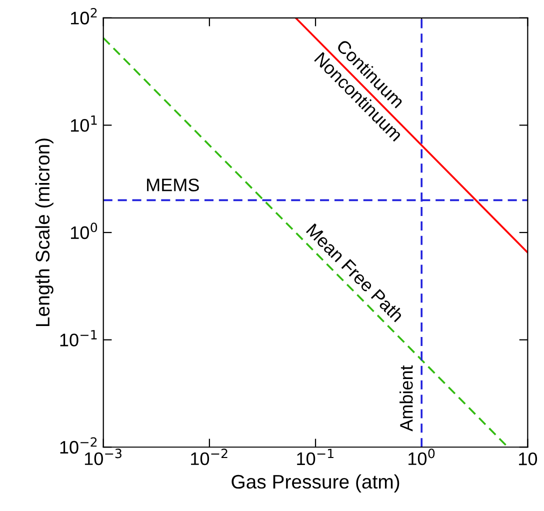 The image size is (544, 511). What do you see at coordinates (209, 457) in the screenshot?
I see `x-tick-label: 10$^{−2}$` at bounding box center [209, 457].